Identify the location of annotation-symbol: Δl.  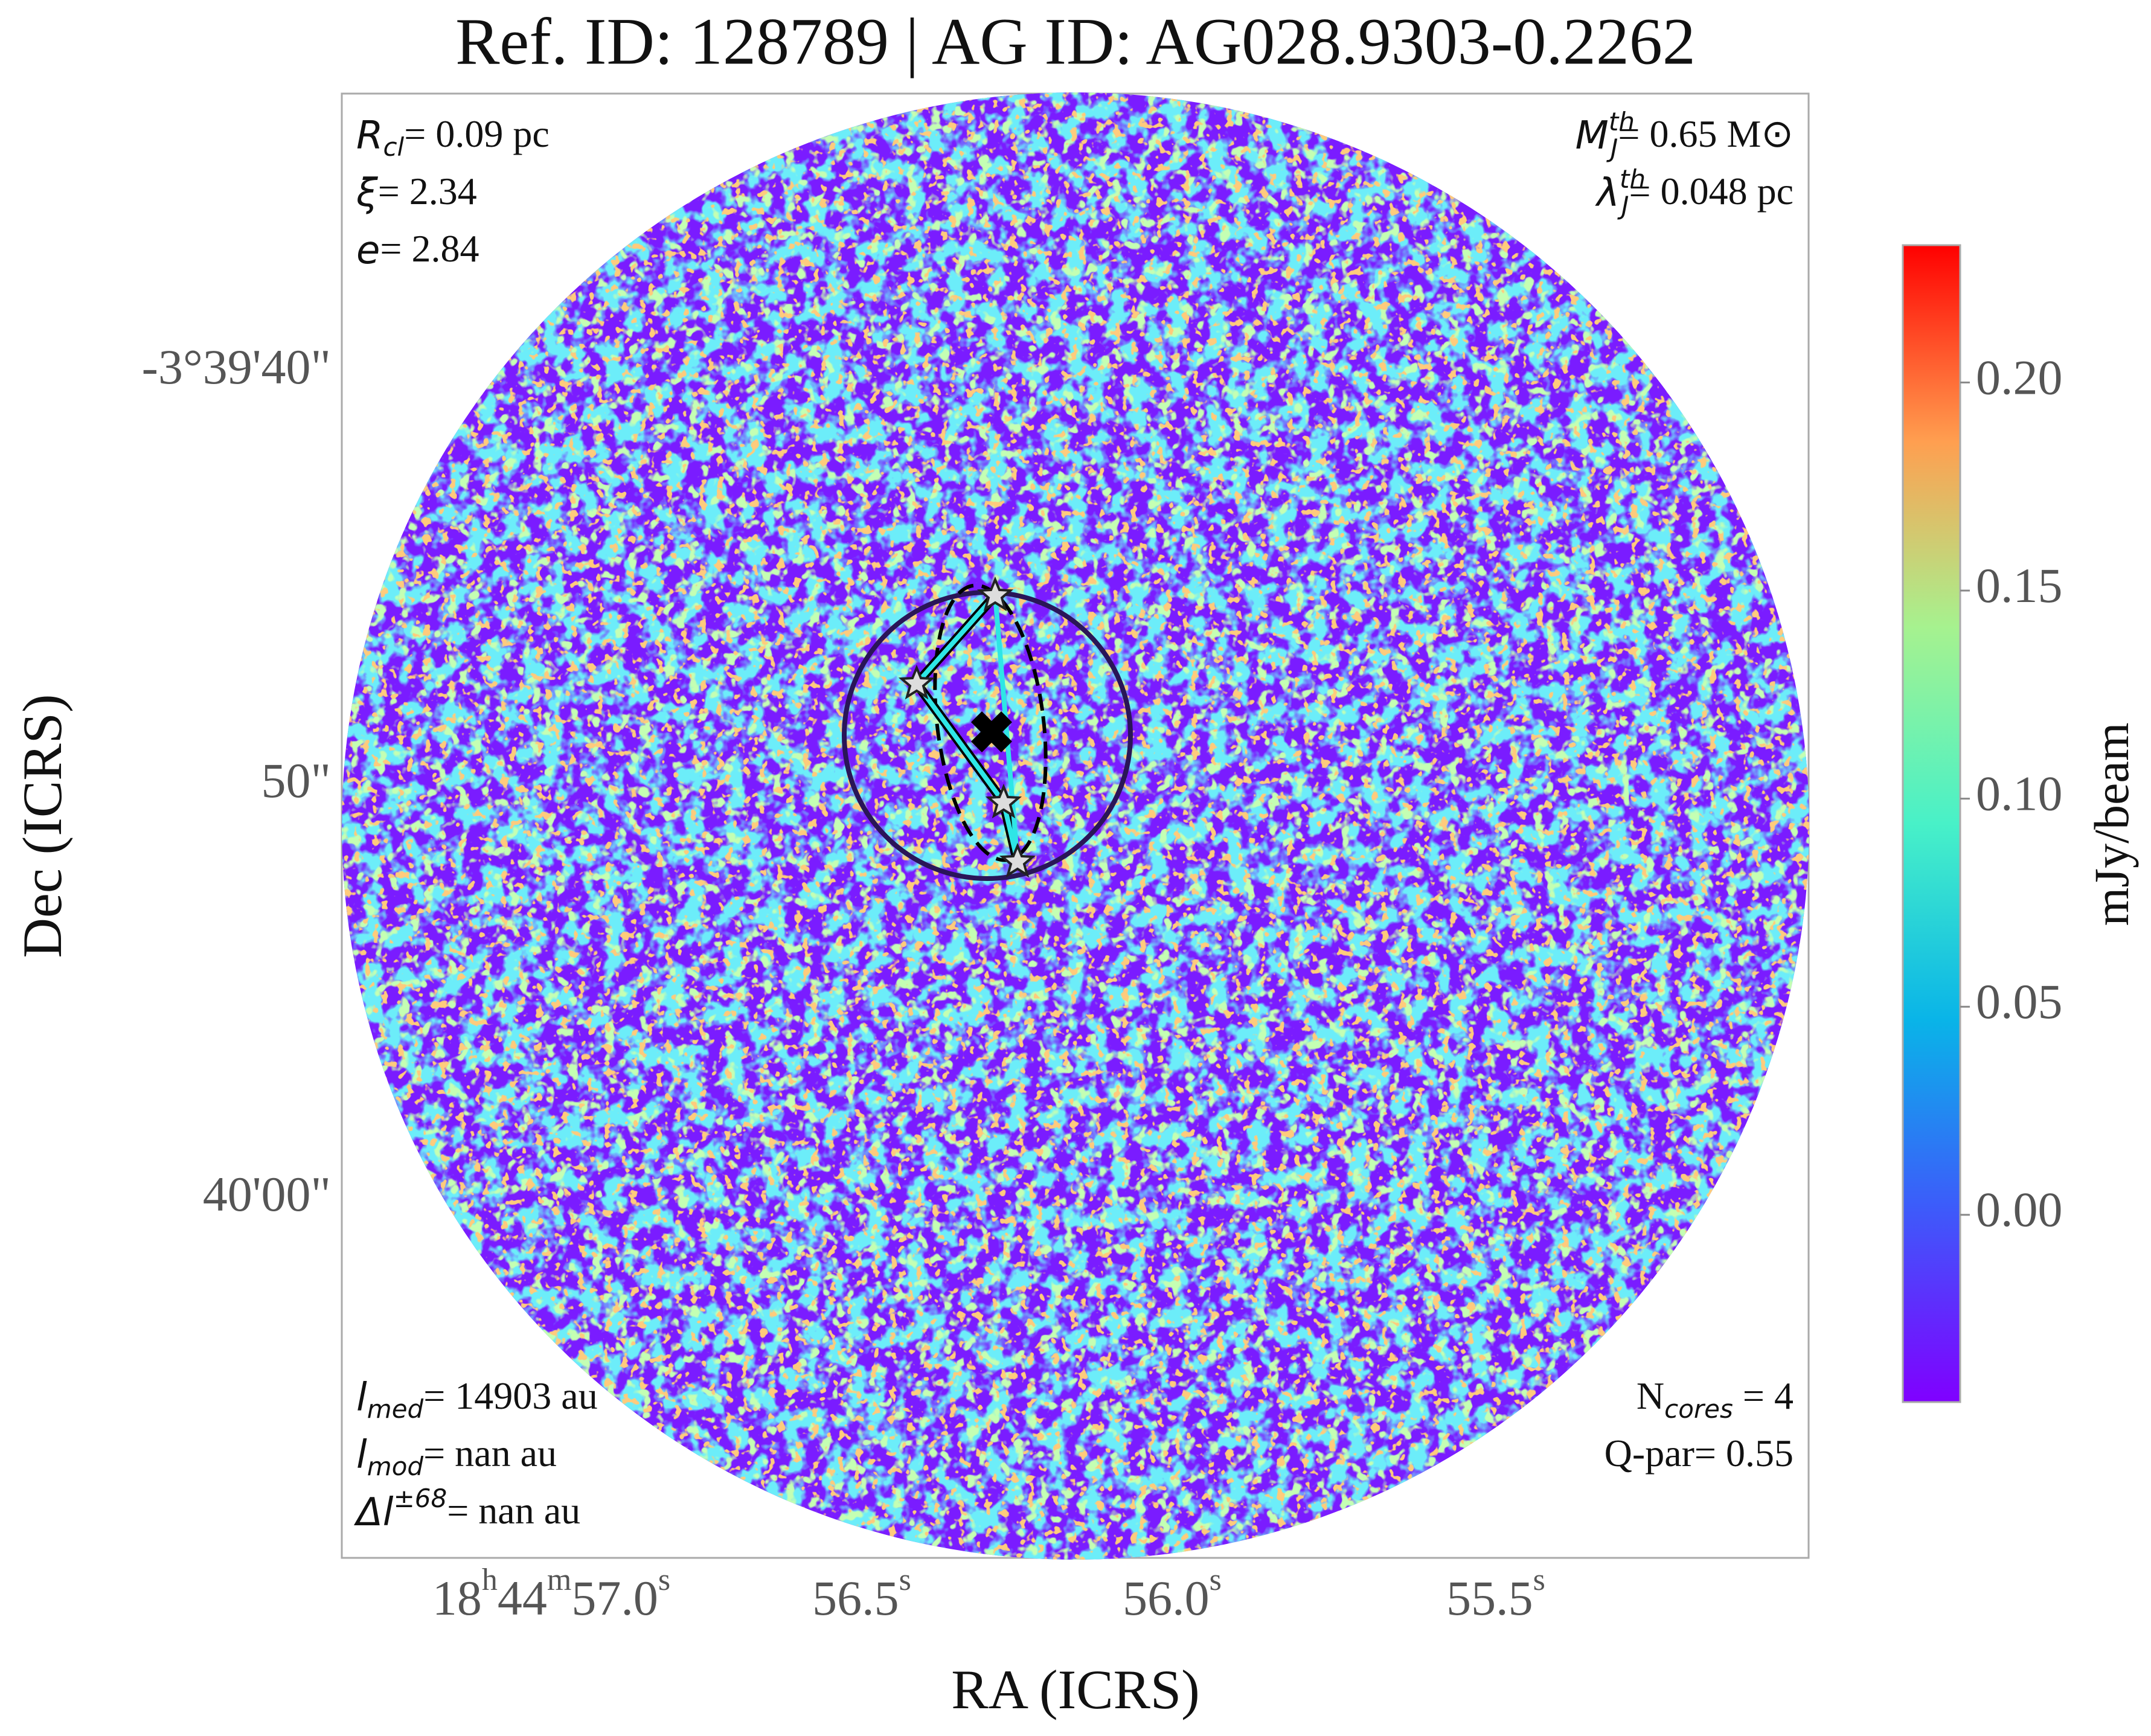
(373, 1512).